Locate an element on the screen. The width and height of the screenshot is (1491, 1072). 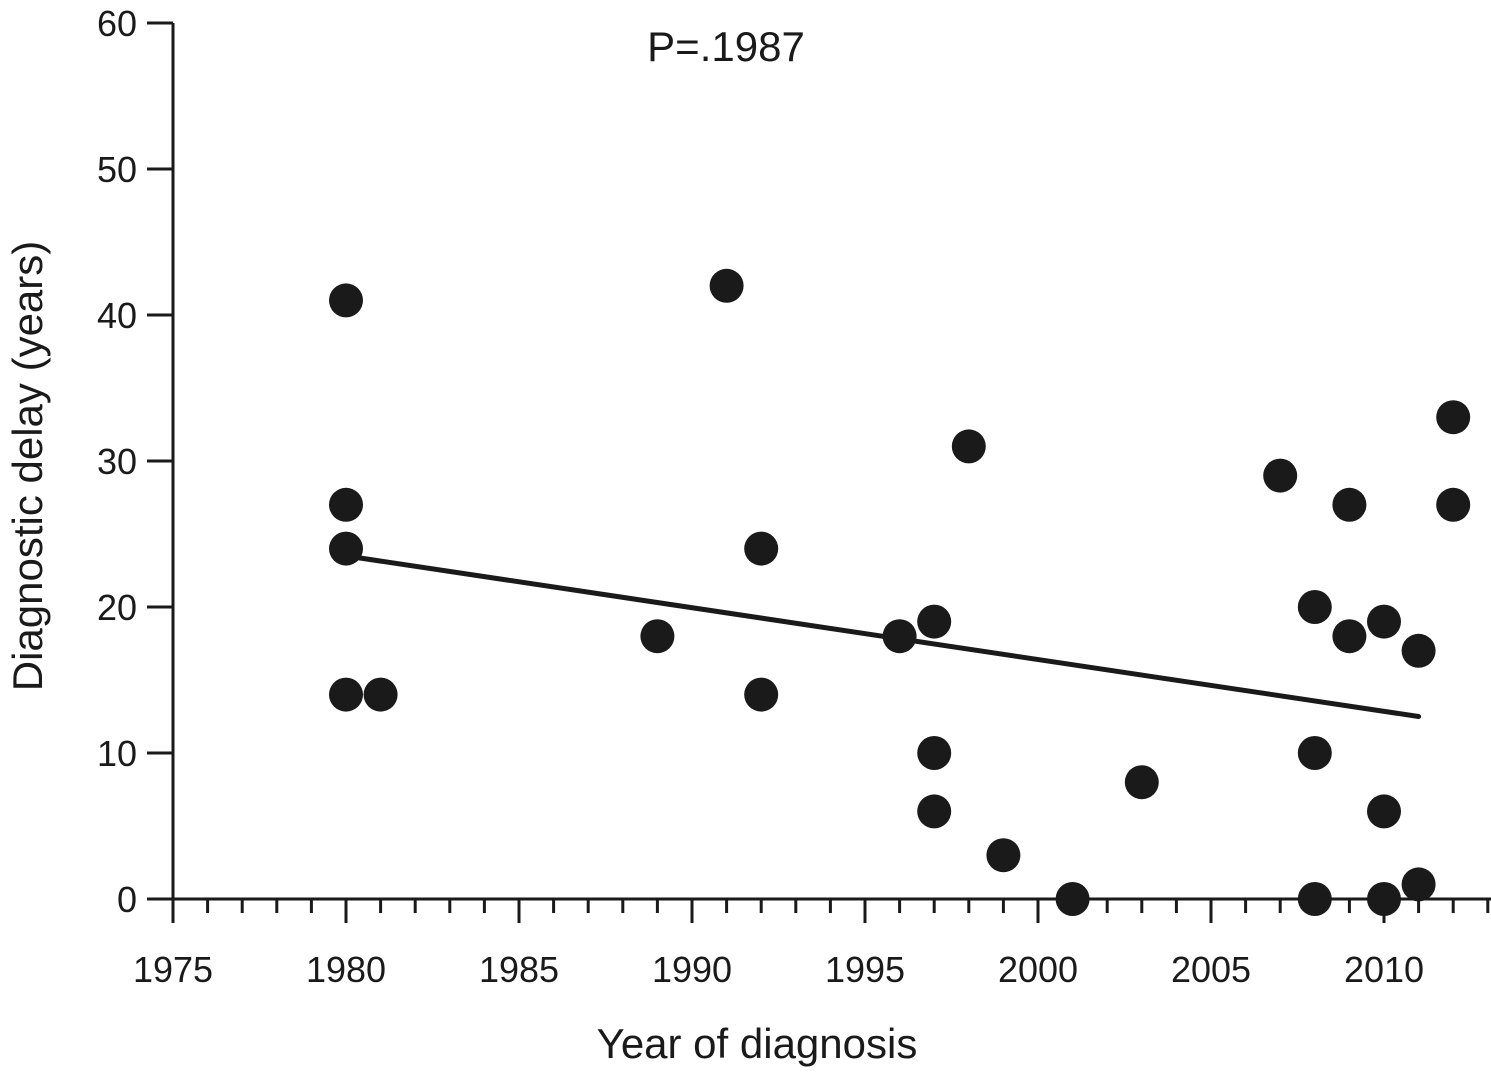
y-tick-label: 30 is located at coordinates (117, 461).